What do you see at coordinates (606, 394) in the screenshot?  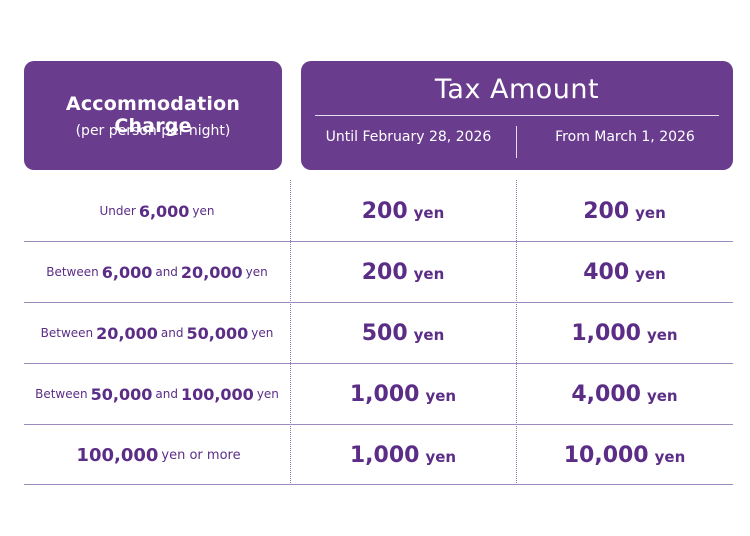 I see `tax-value: 4,000` at bounding box center [606, 394].